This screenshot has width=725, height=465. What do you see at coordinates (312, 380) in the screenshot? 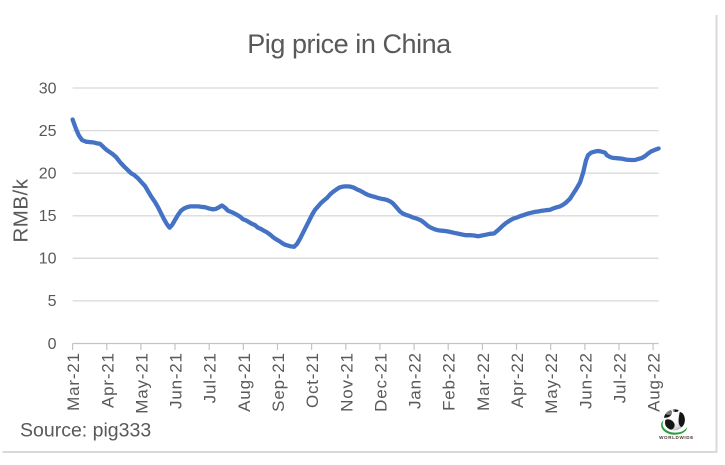
I see `svg-text: Oct-21` at bounding box center [312, 380].